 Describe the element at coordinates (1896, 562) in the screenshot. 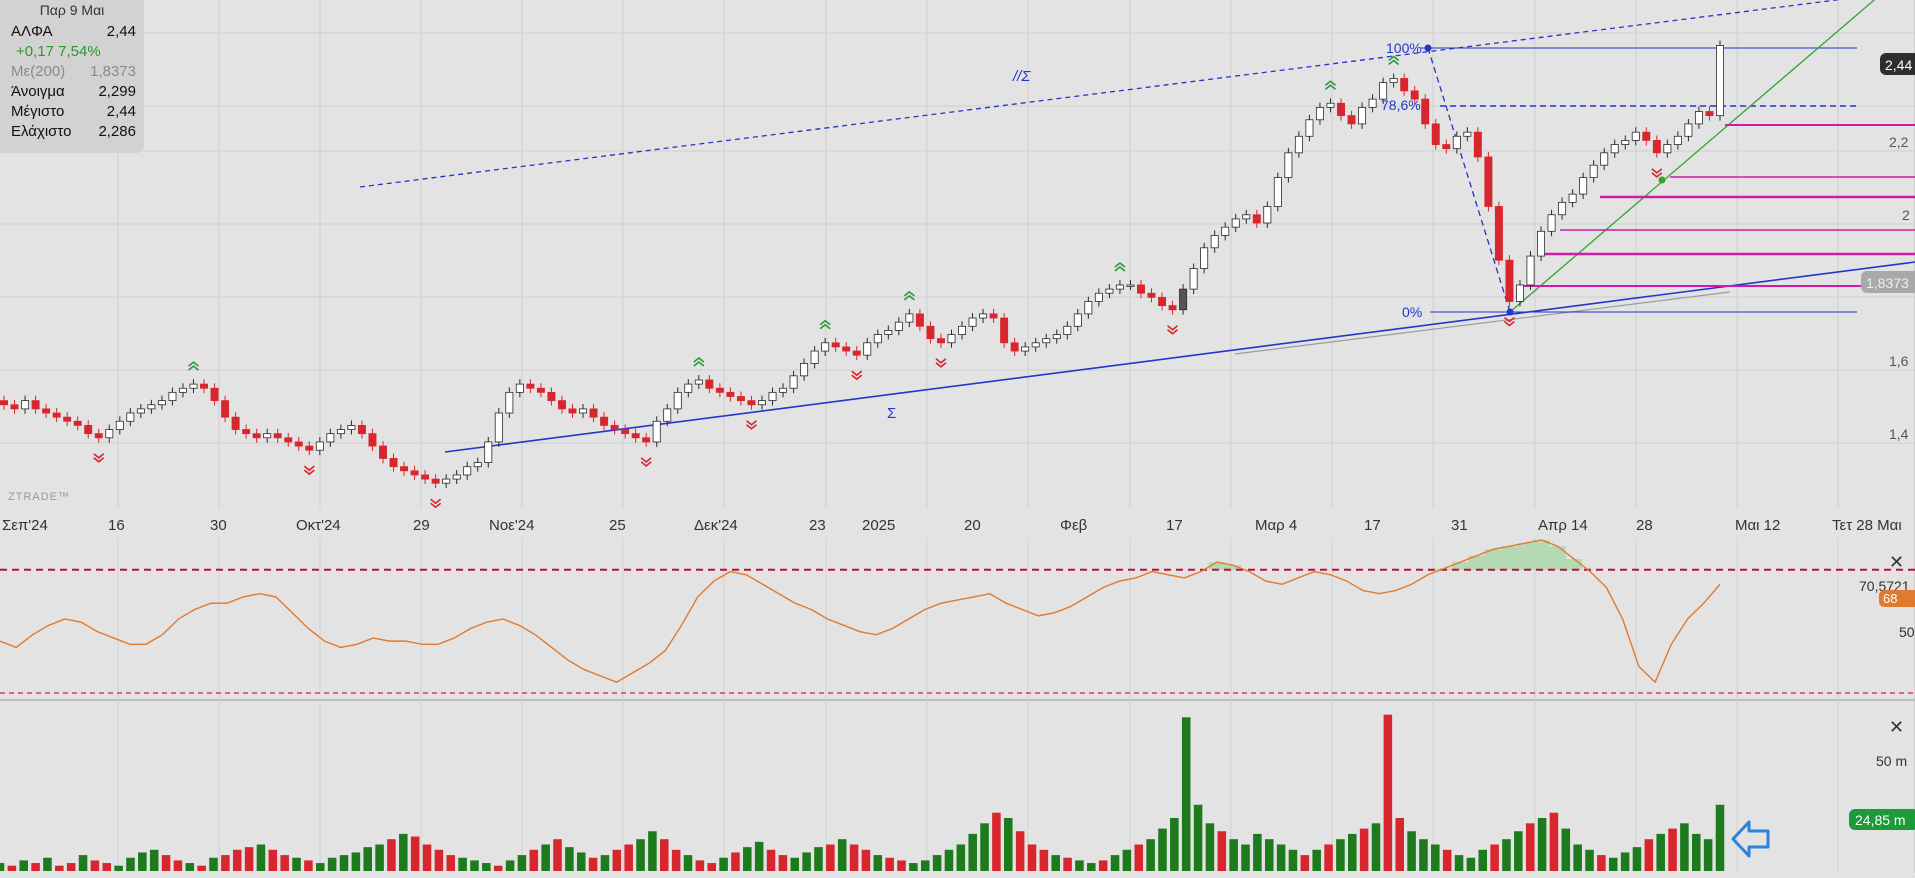

I see `rsi-close-button: ✕` at that location.